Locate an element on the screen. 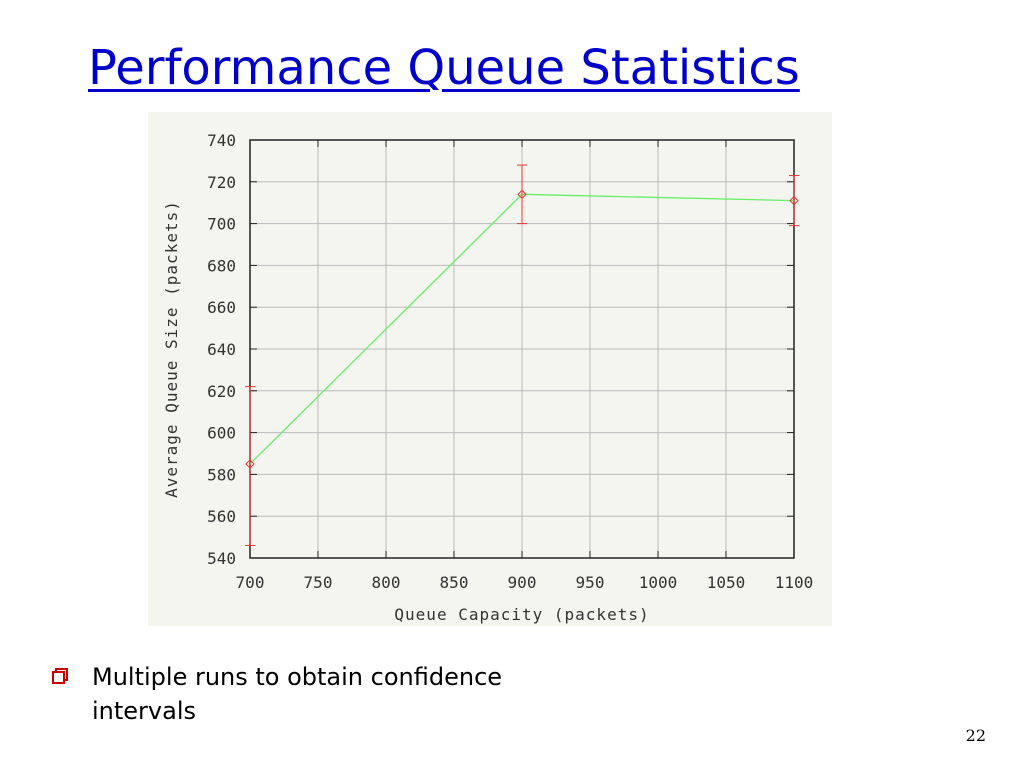 This screenshot has height=768, width=1024. y-tick-label: 600 is located at coordinates (221, 433).